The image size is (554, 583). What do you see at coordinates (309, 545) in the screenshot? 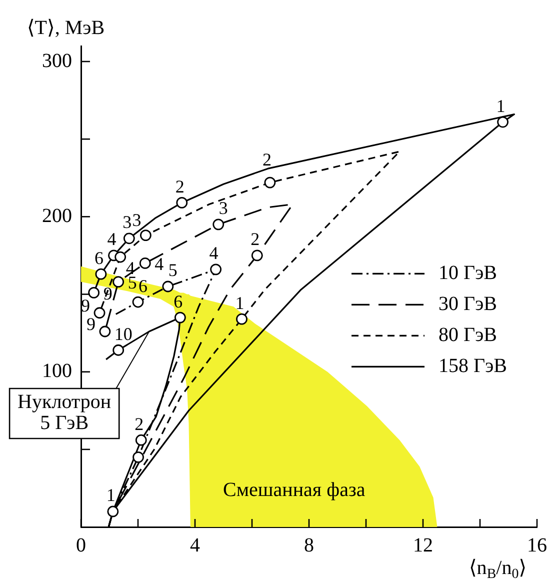
I see `x-tick-label: 8` at bounding box center [309, 545].